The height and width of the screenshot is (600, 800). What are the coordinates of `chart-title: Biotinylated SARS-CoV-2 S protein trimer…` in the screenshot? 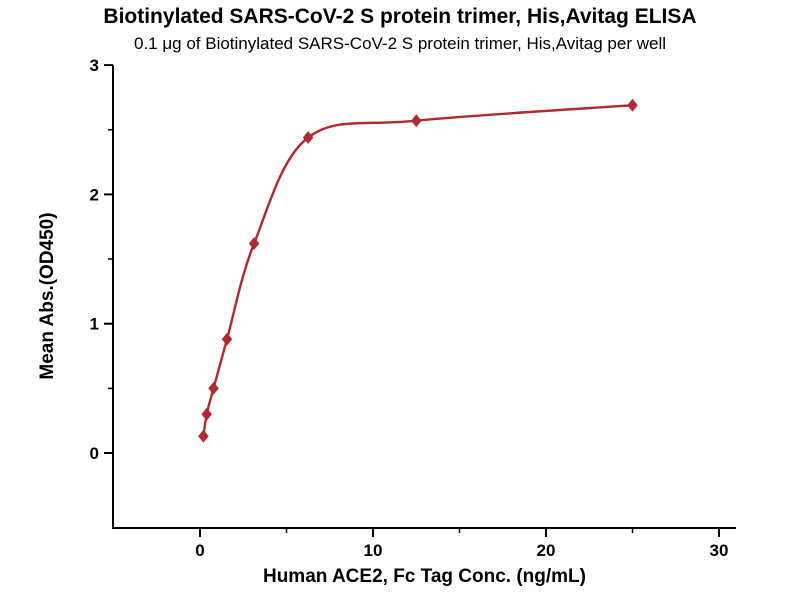 It's located at (400, 16).